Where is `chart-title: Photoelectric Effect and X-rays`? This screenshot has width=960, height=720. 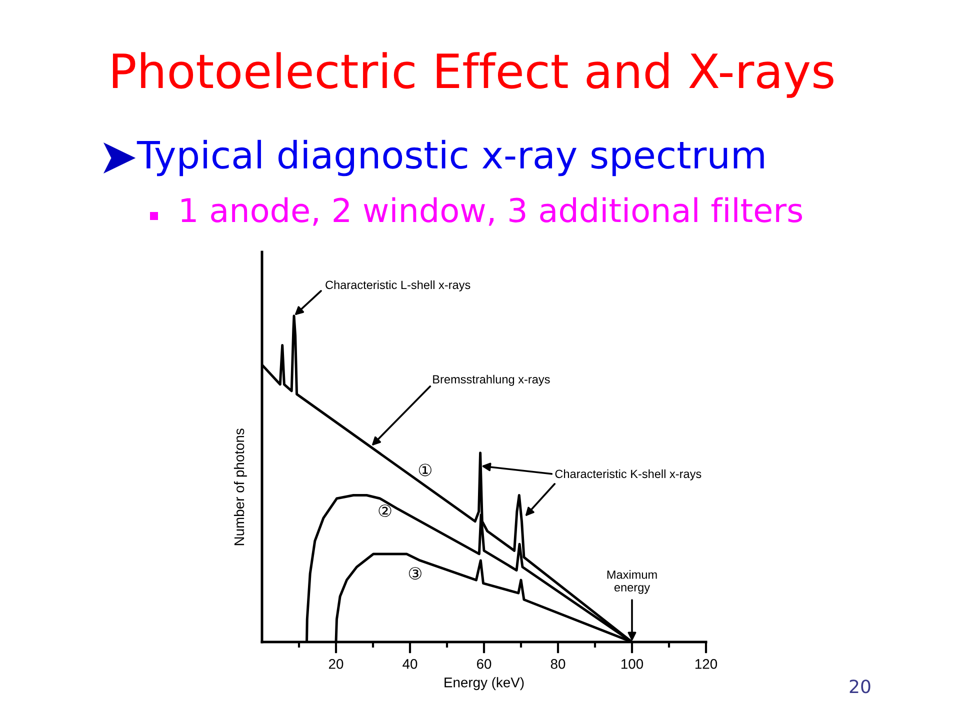
chart-title: Photoelectric Effect and X-rays is located at coordinates (473, 75).